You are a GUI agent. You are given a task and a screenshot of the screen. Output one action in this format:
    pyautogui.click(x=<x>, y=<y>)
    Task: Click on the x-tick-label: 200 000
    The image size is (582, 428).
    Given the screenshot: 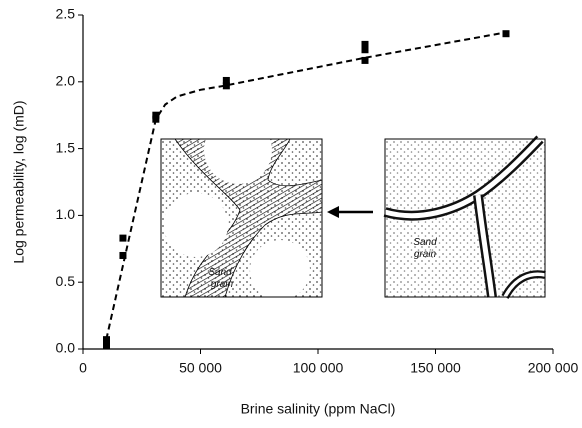 What is the action you would take?
    pyautogui.click(x=553, y=368)
    